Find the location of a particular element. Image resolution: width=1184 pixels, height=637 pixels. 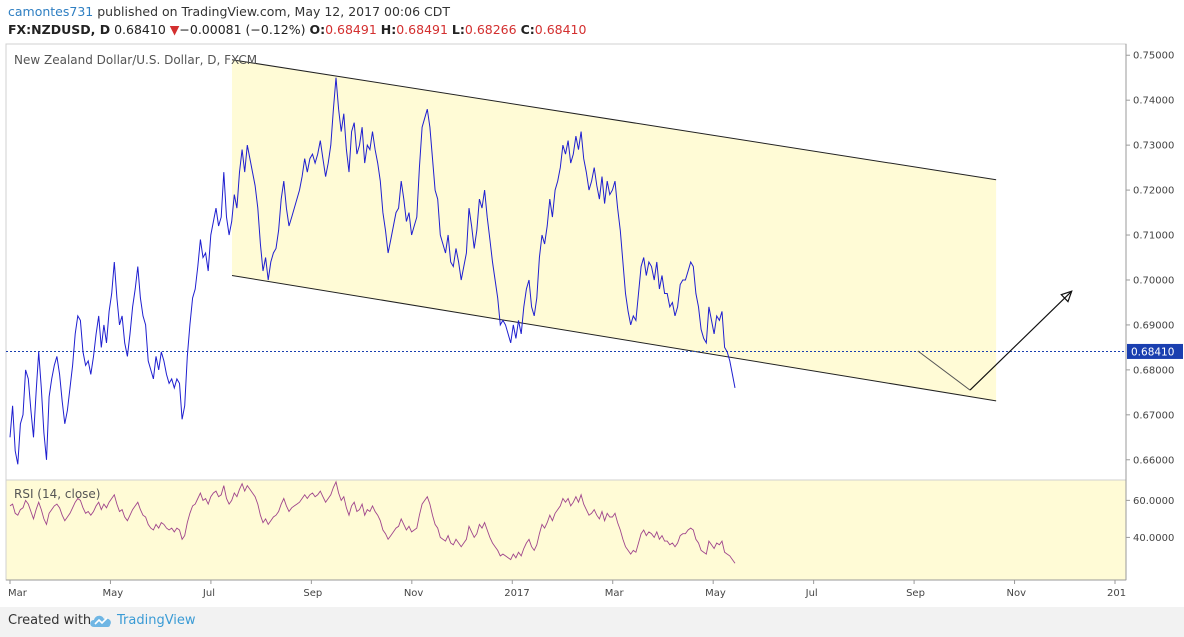

last-price-badge-text: 0.68410 is located at coordinates (1152, 352).